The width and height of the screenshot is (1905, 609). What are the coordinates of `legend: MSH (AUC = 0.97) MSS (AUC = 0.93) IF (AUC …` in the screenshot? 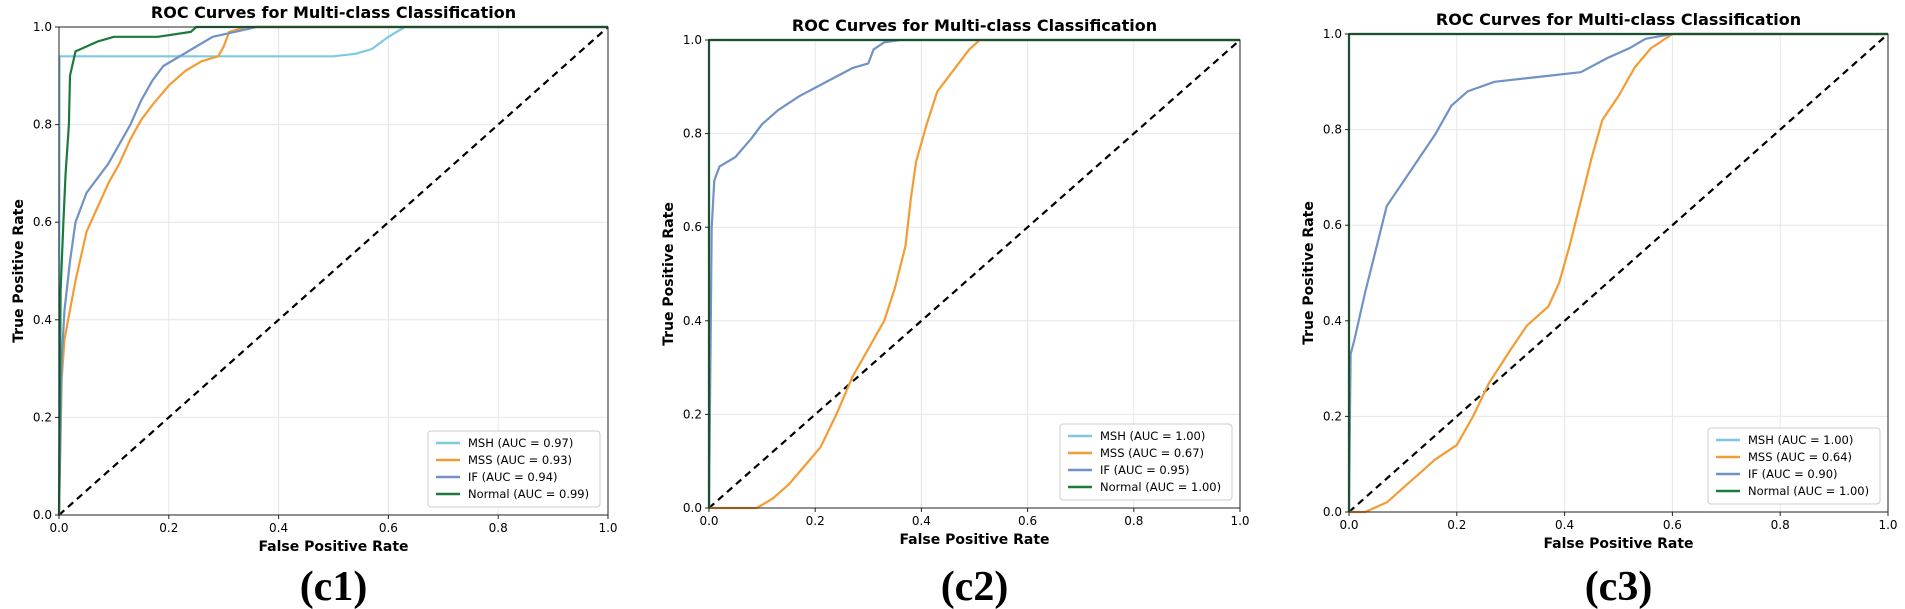 It's located at (514, 469).